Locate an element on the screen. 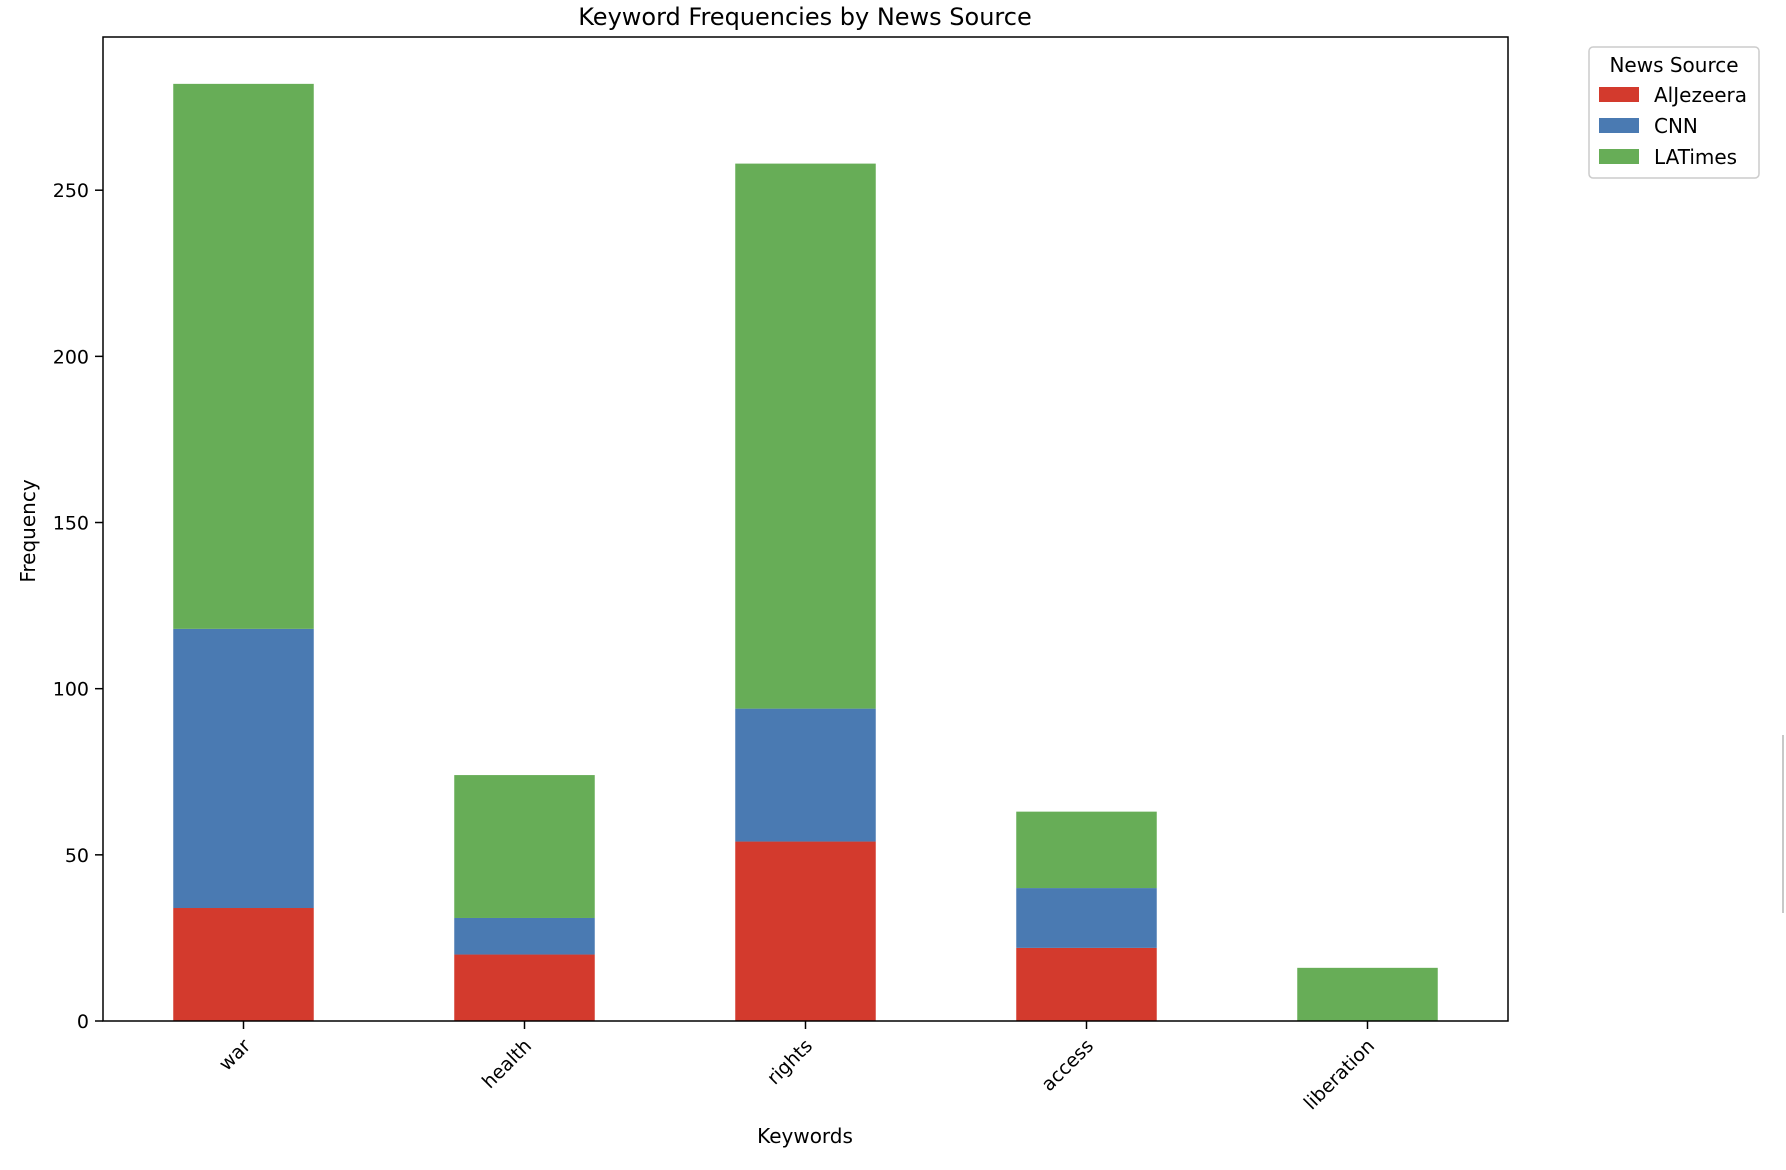 The width and height of the screenshot is (1786, 1170). y-tick-label: 200 is located at coordinates (71, 357).